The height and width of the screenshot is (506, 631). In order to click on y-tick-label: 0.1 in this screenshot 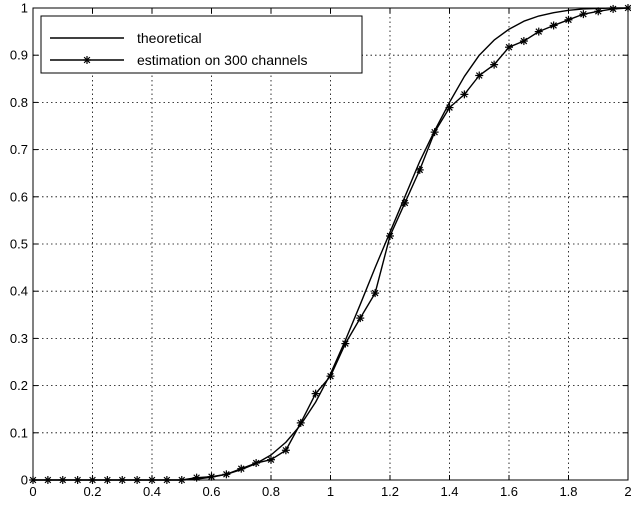, I will do `click(19, 432)`.